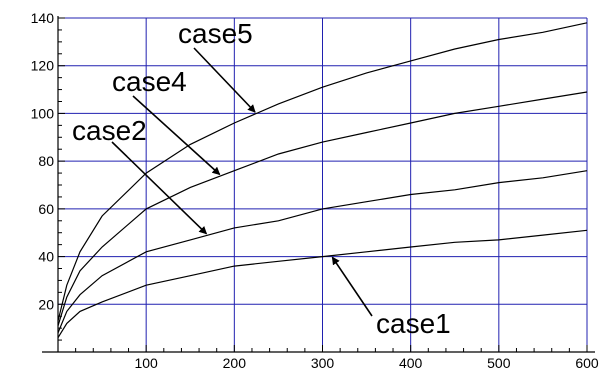  Describe the element at coordinates (43, 113) in the screenshot. I see `y-tick-label: 100` at that location.